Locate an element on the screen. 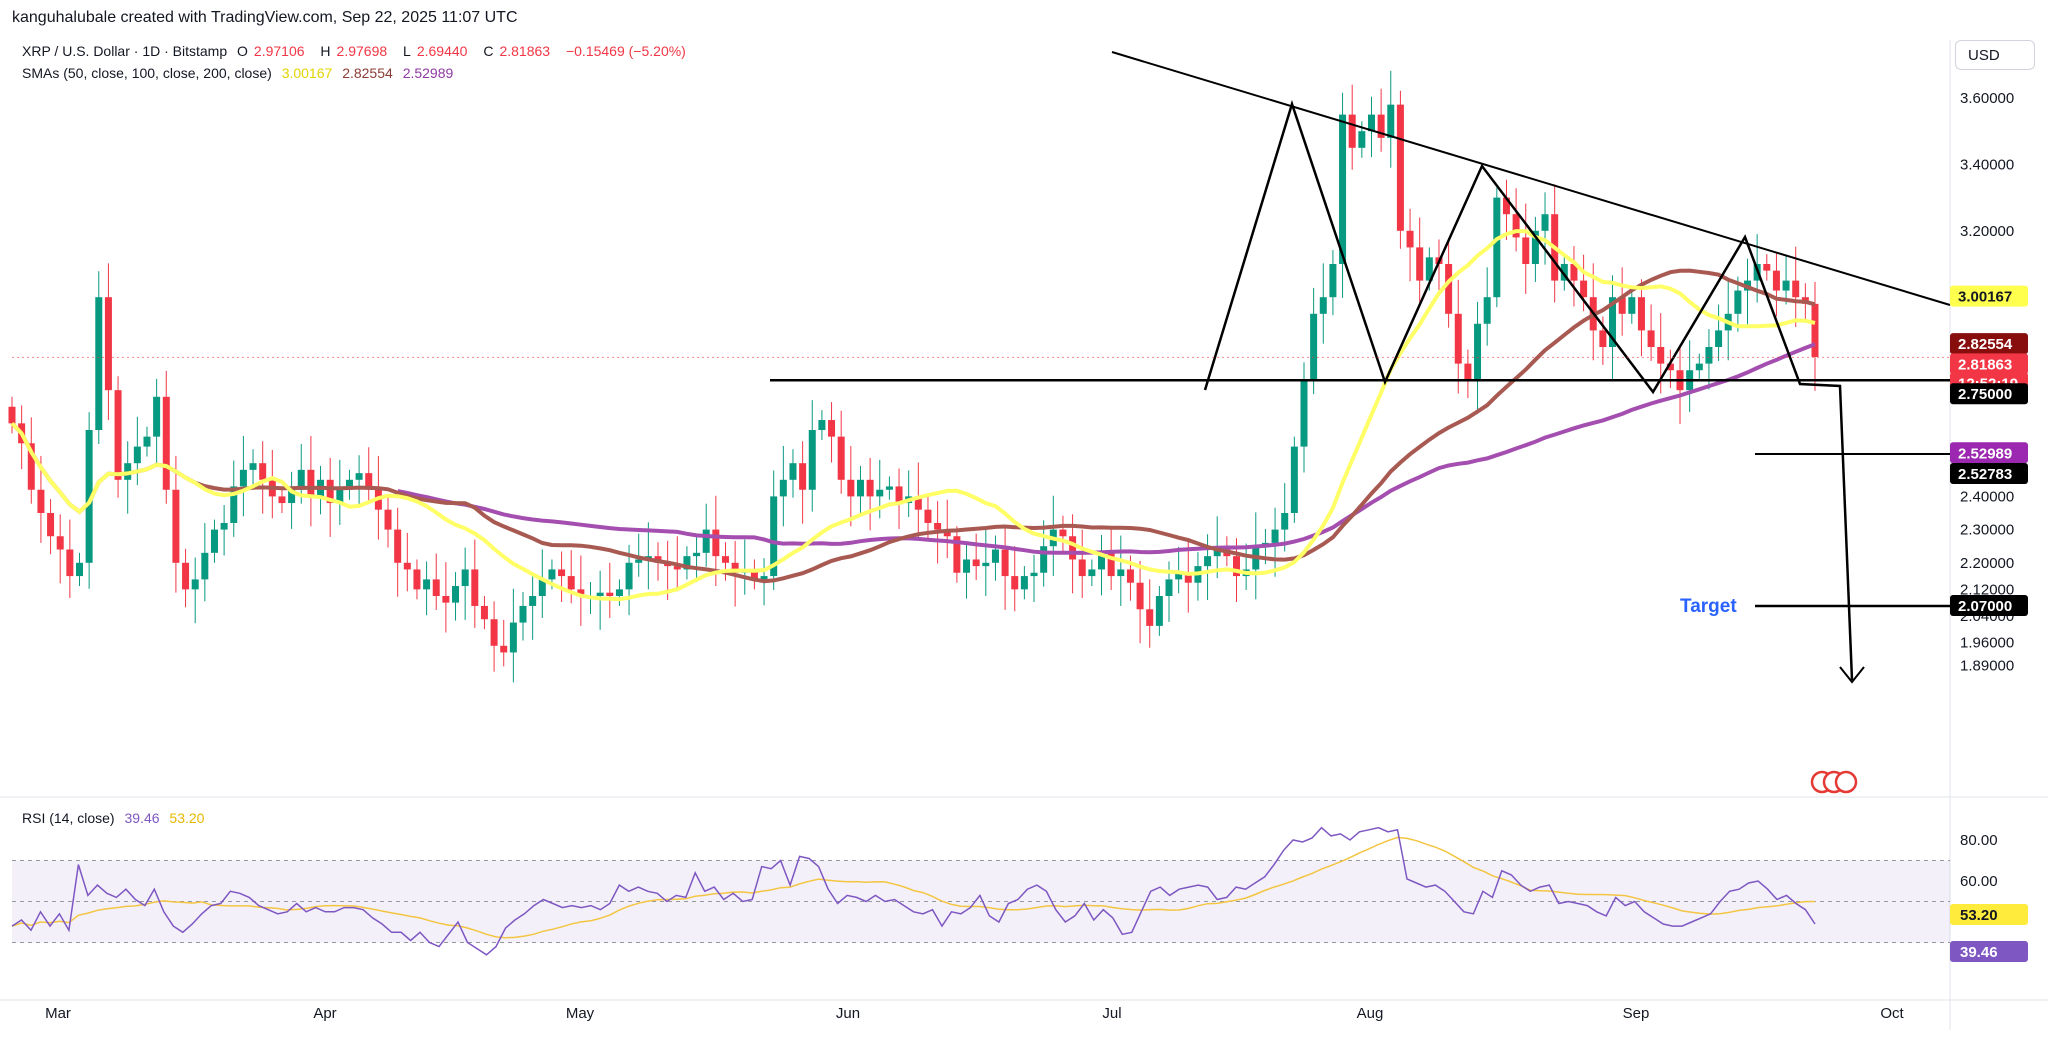  open-value: O 2.97106 is located at coordinates (274, 51).